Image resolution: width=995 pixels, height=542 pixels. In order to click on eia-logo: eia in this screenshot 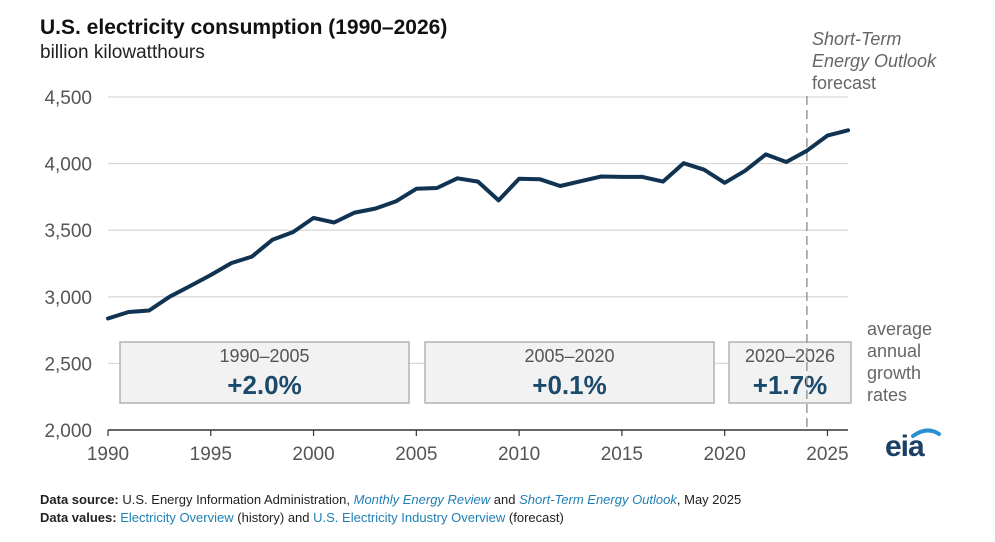, I will do `click(913, 444)`.